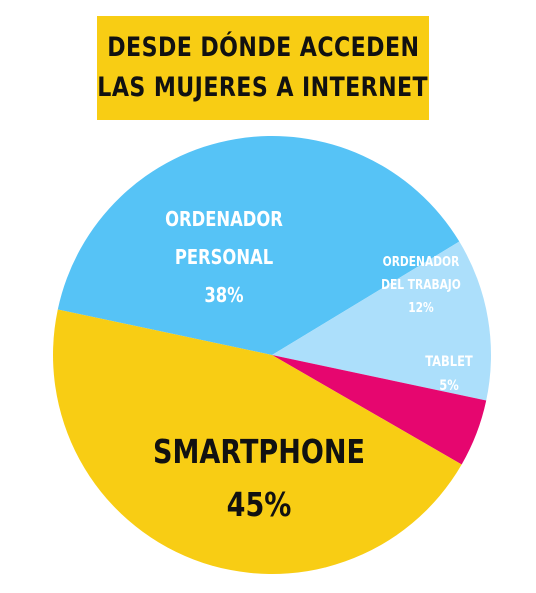 This screenshot has width=536, height=593. I want to click on ordenador-trabajo-label-line-2: DEL TRABAJO, so click(421, 284).